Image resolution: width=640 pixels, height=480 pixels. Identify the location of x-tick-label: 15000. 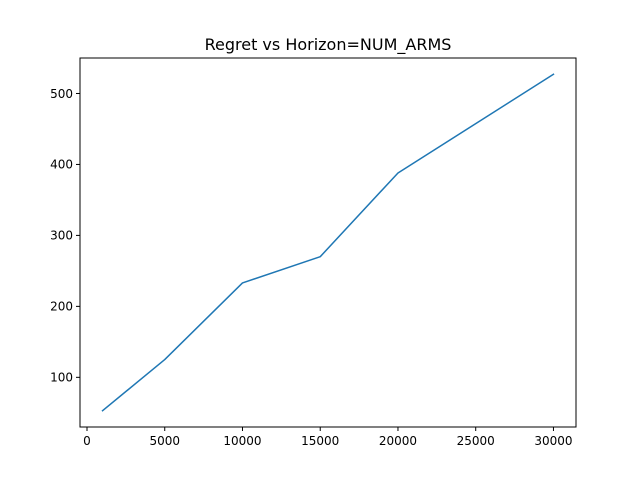
(320, 441).